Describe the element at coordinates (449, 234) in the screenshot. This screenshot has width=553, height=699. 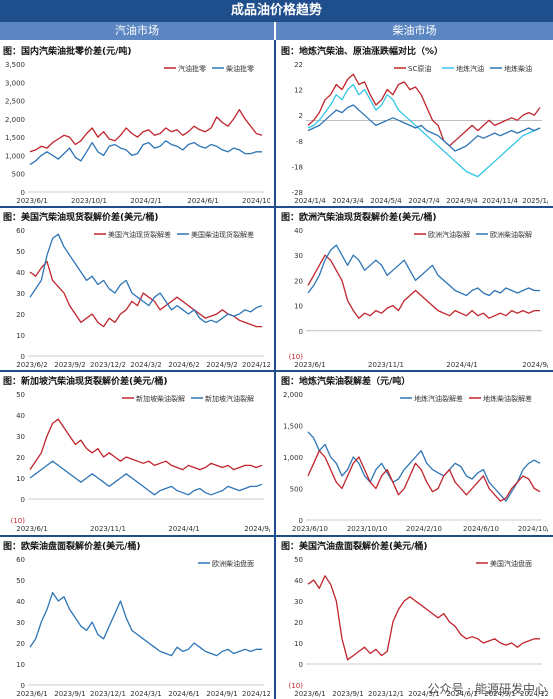
I see `legend-label: 欧洲汽油裂解` at that location.